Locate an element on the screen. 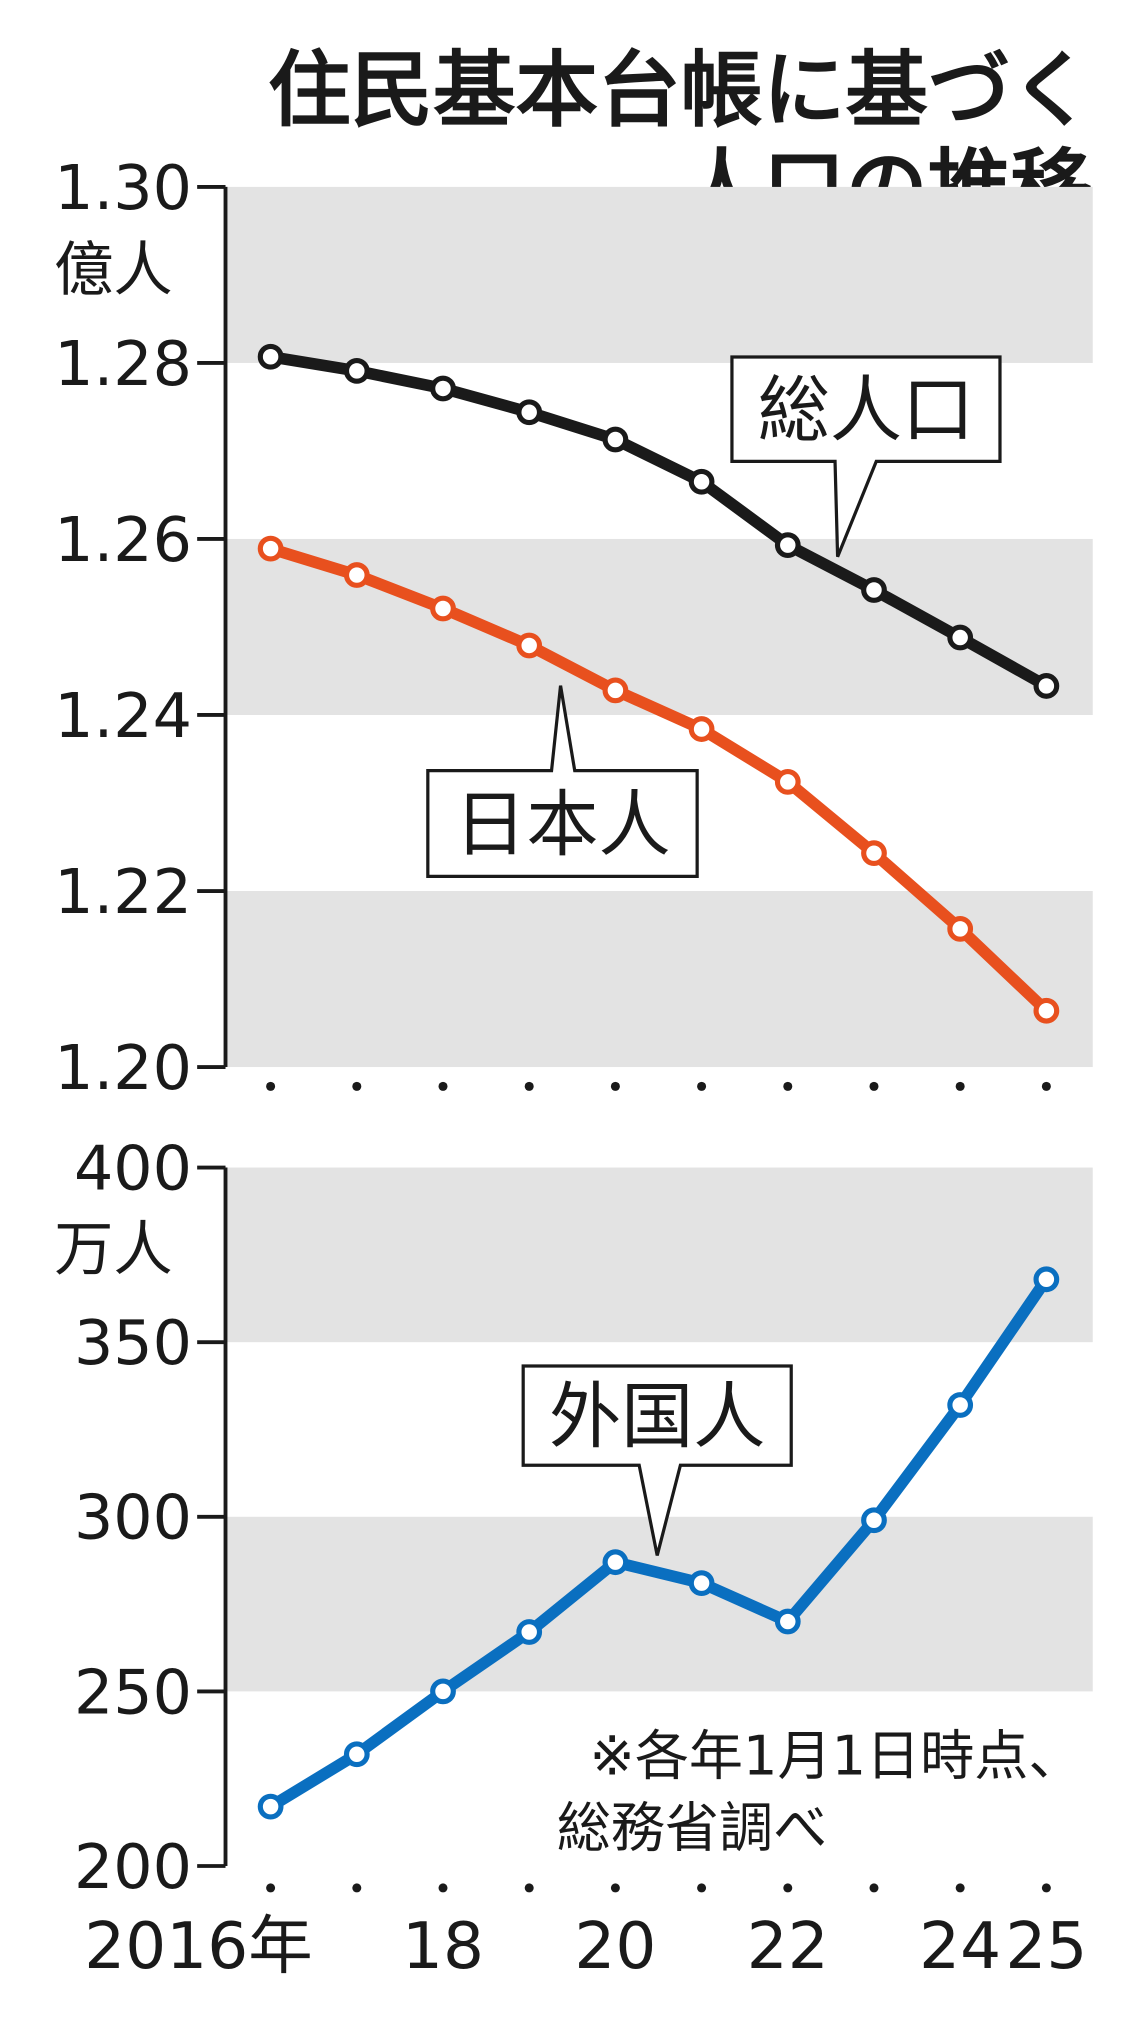 This screenshot has width=1134, height=2031. y-tick-label: 1.22 is located at coordinates (123, 892).